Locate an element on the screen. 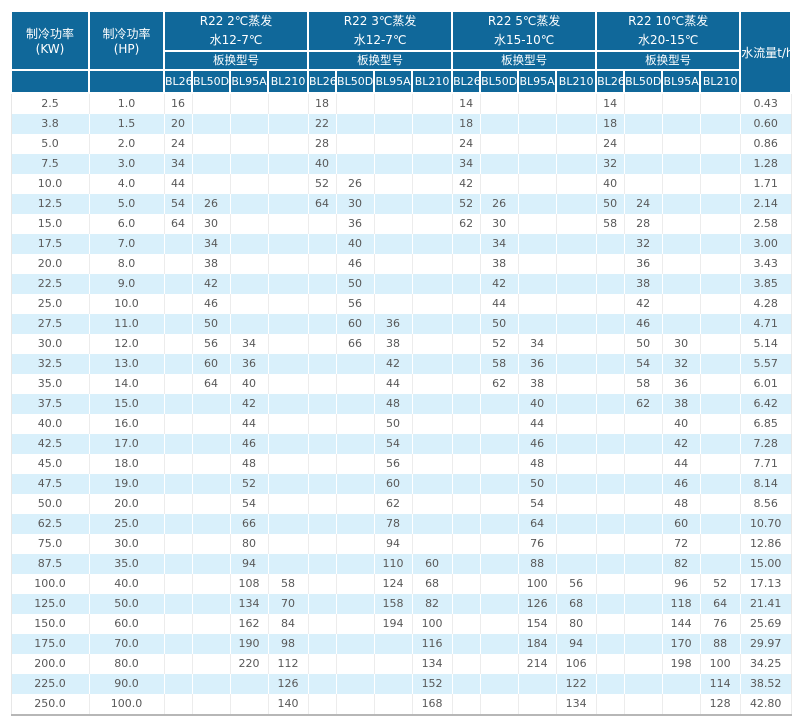 This screenshot has width=800, height=723. model-qty-cell: 38 is located at coordinates (393, 344).